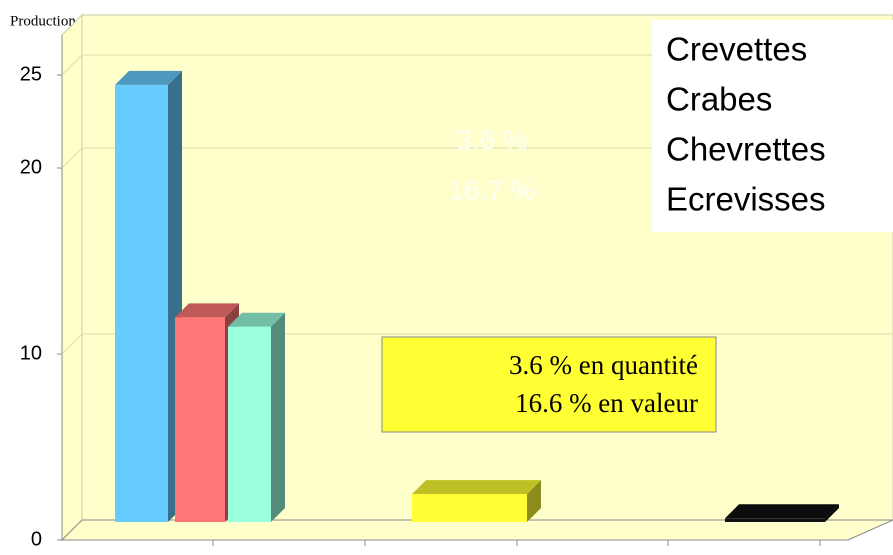  Describe the element at coordinates (736, 49) in the screenshot. I see `legend-label: Crevettes` at that location.